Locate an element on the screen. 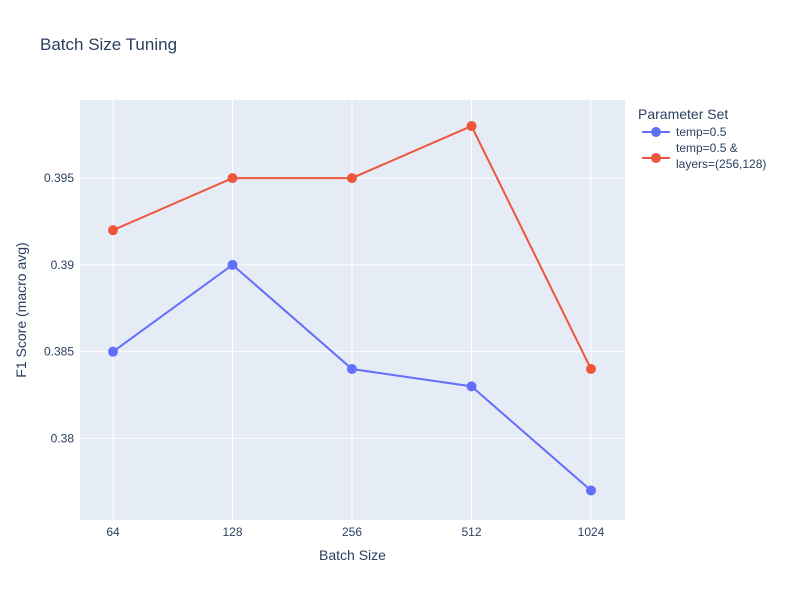 The image size is (800, 600). x-tick-label: 1024 is located at coordinates (591, 532).